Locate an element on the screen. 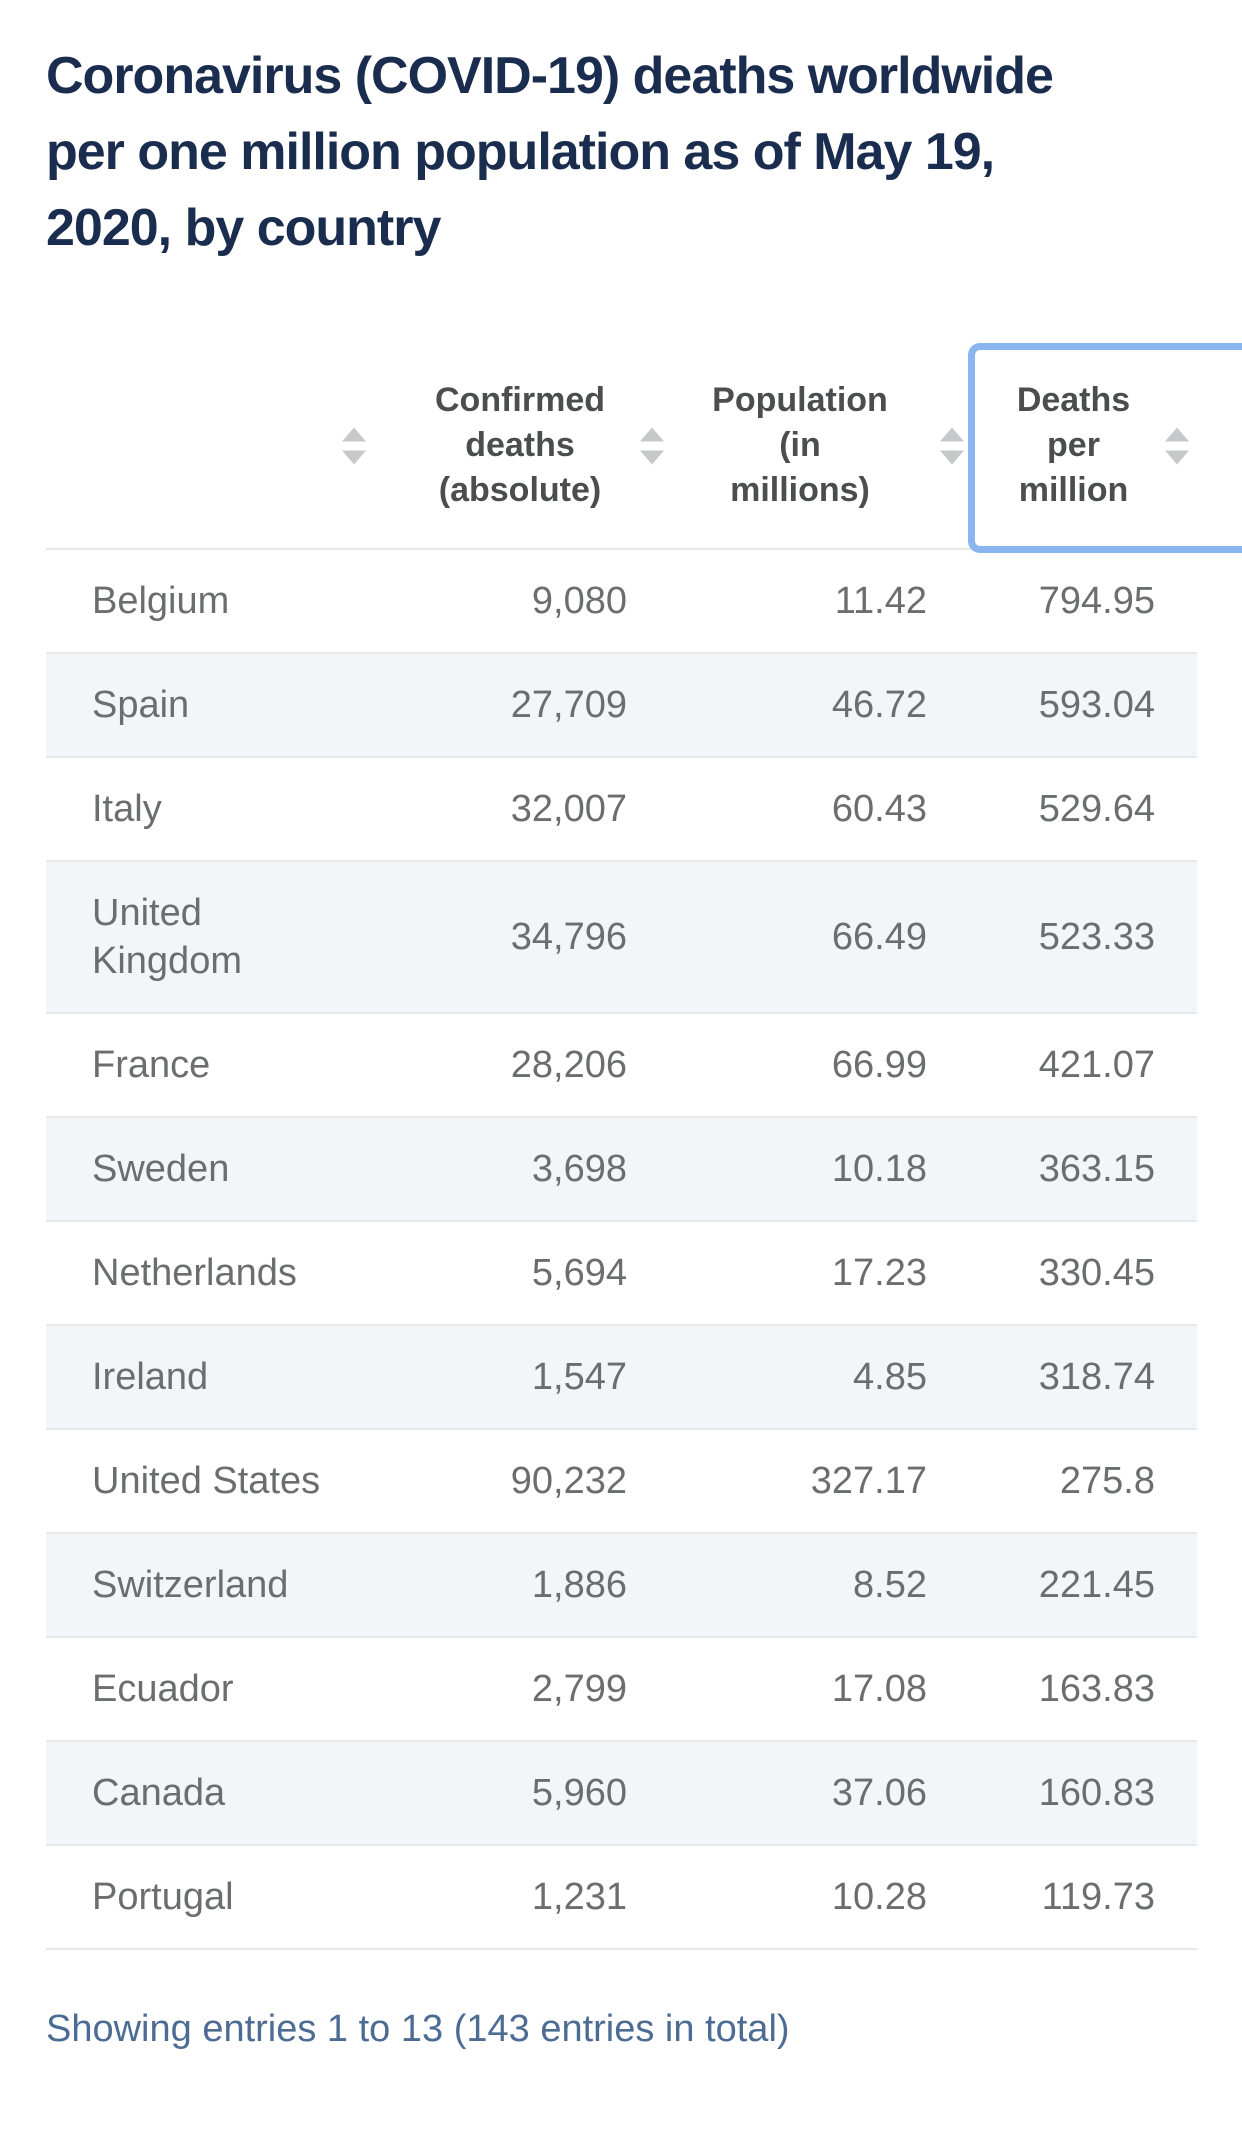 The width and height of the screenshot is (1242, 2145). deaths-per-million-cell: 160.83 is located at coordinates (1096, 1793).